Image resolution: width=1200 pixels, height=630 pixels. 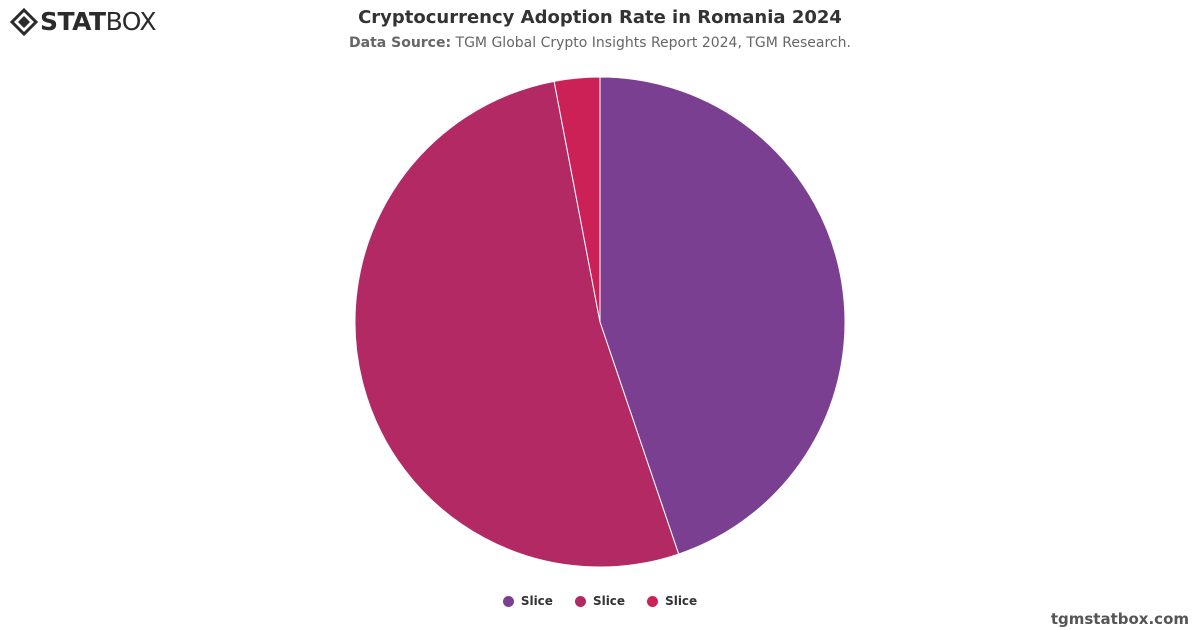 I want to click on legend-item-2: Slice, so click(x=600, y=601).